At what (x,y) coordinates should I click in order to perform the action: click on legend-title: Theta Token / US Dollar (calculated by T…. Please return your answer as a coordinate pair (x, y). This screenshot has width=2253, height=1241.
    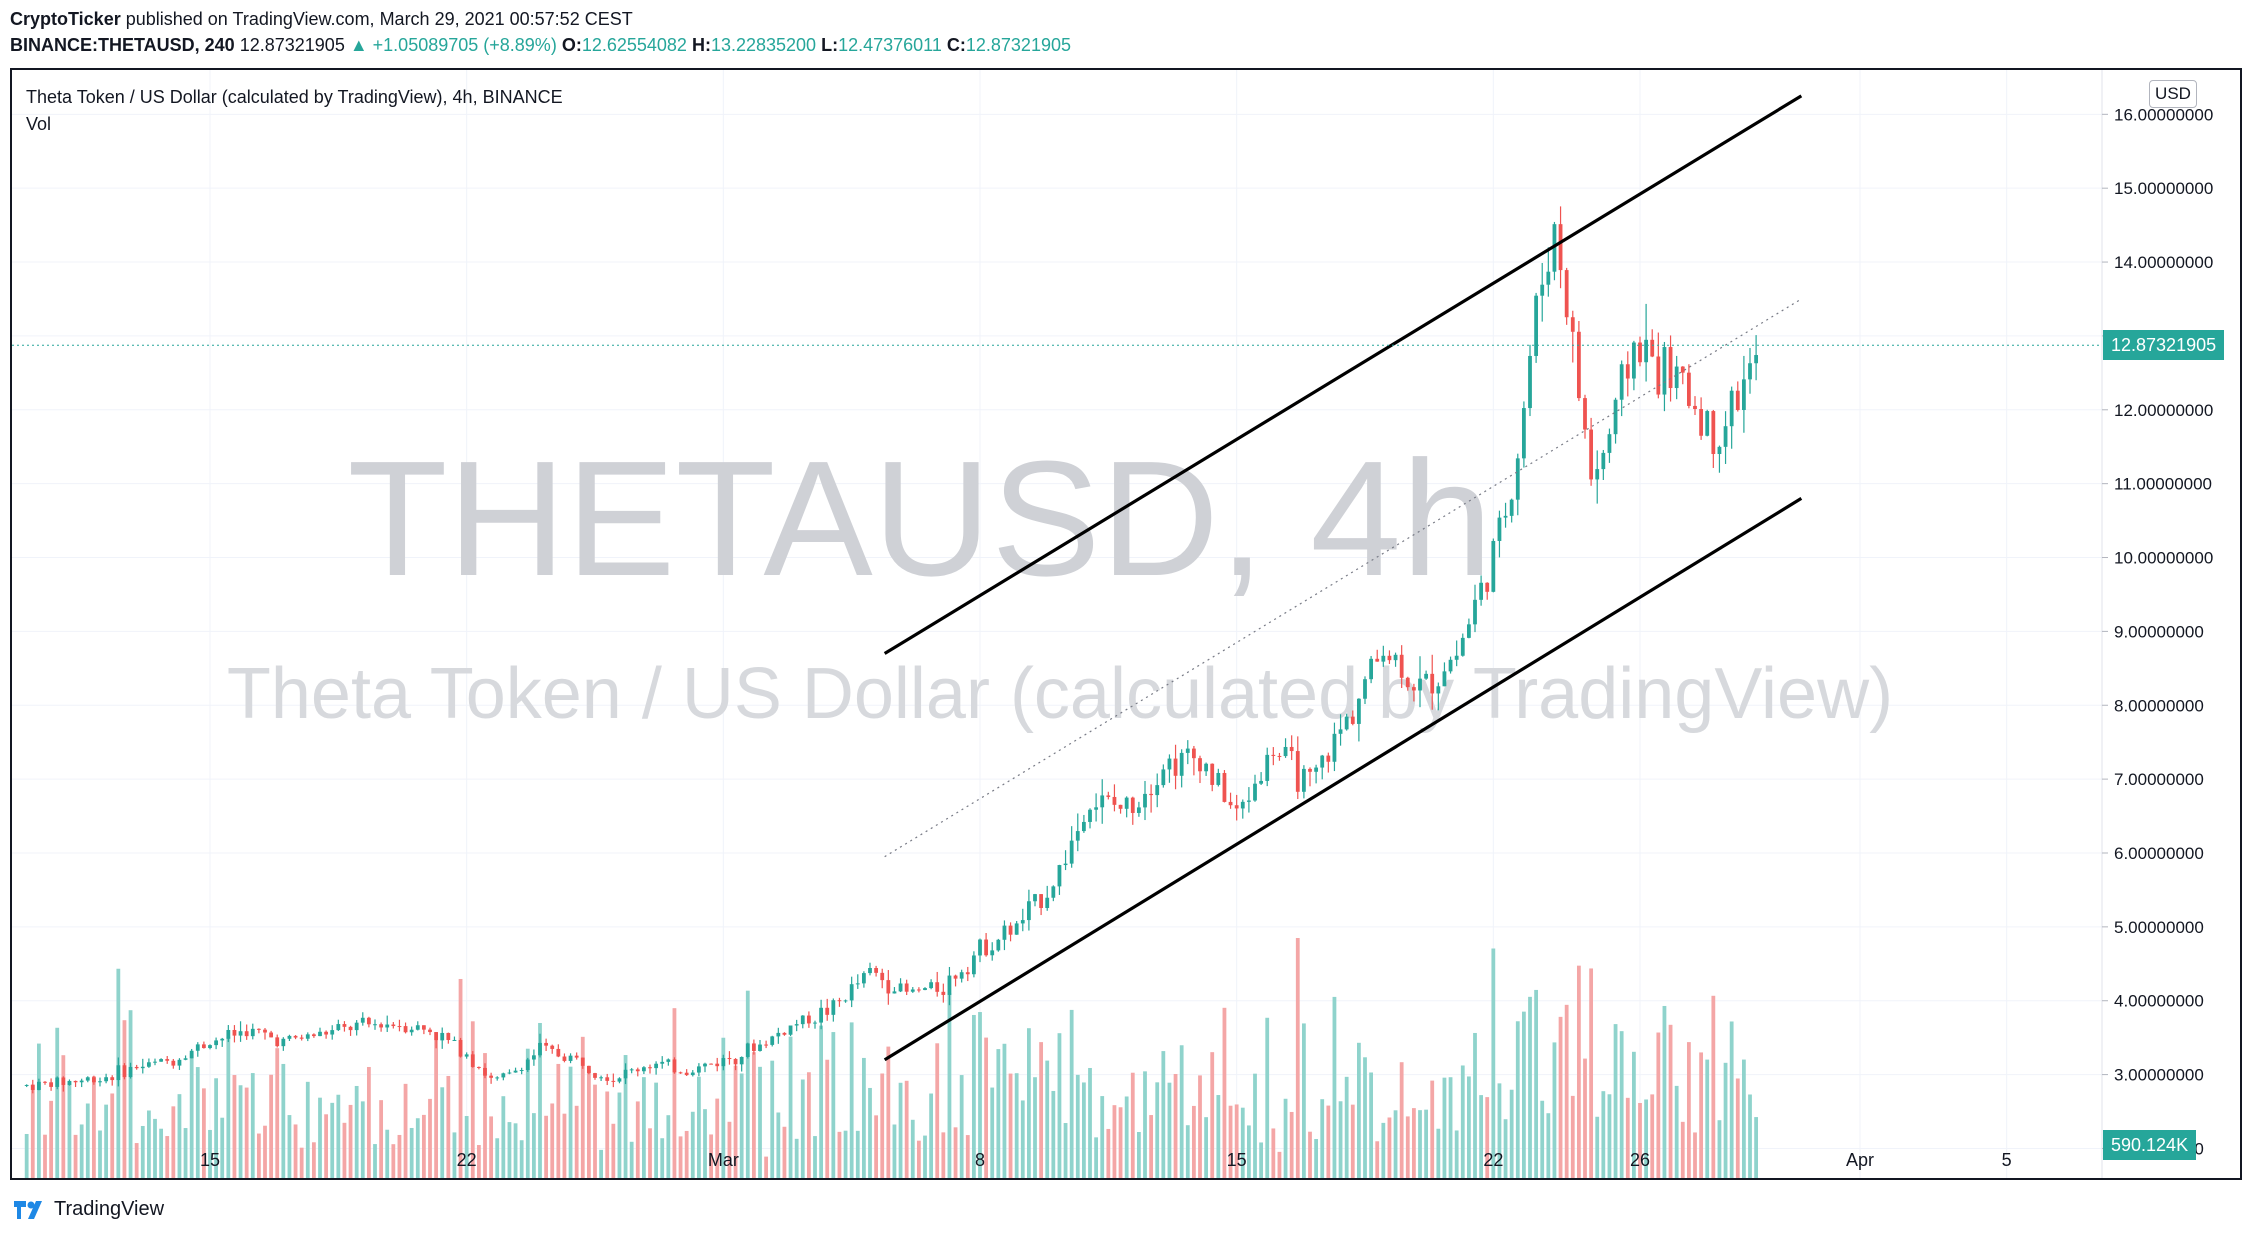
    Looking at the image, I should click on (294, 97).